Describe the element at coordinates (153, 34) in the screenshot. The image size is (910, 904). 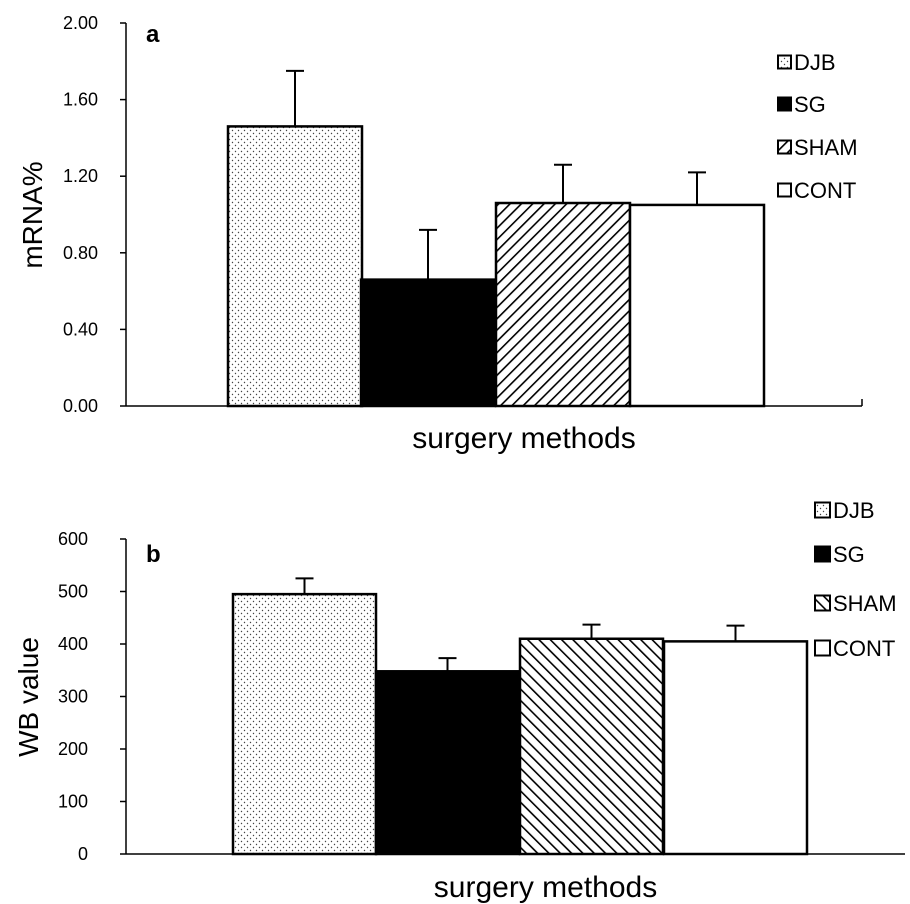
I see `panel-label: a` at that location.